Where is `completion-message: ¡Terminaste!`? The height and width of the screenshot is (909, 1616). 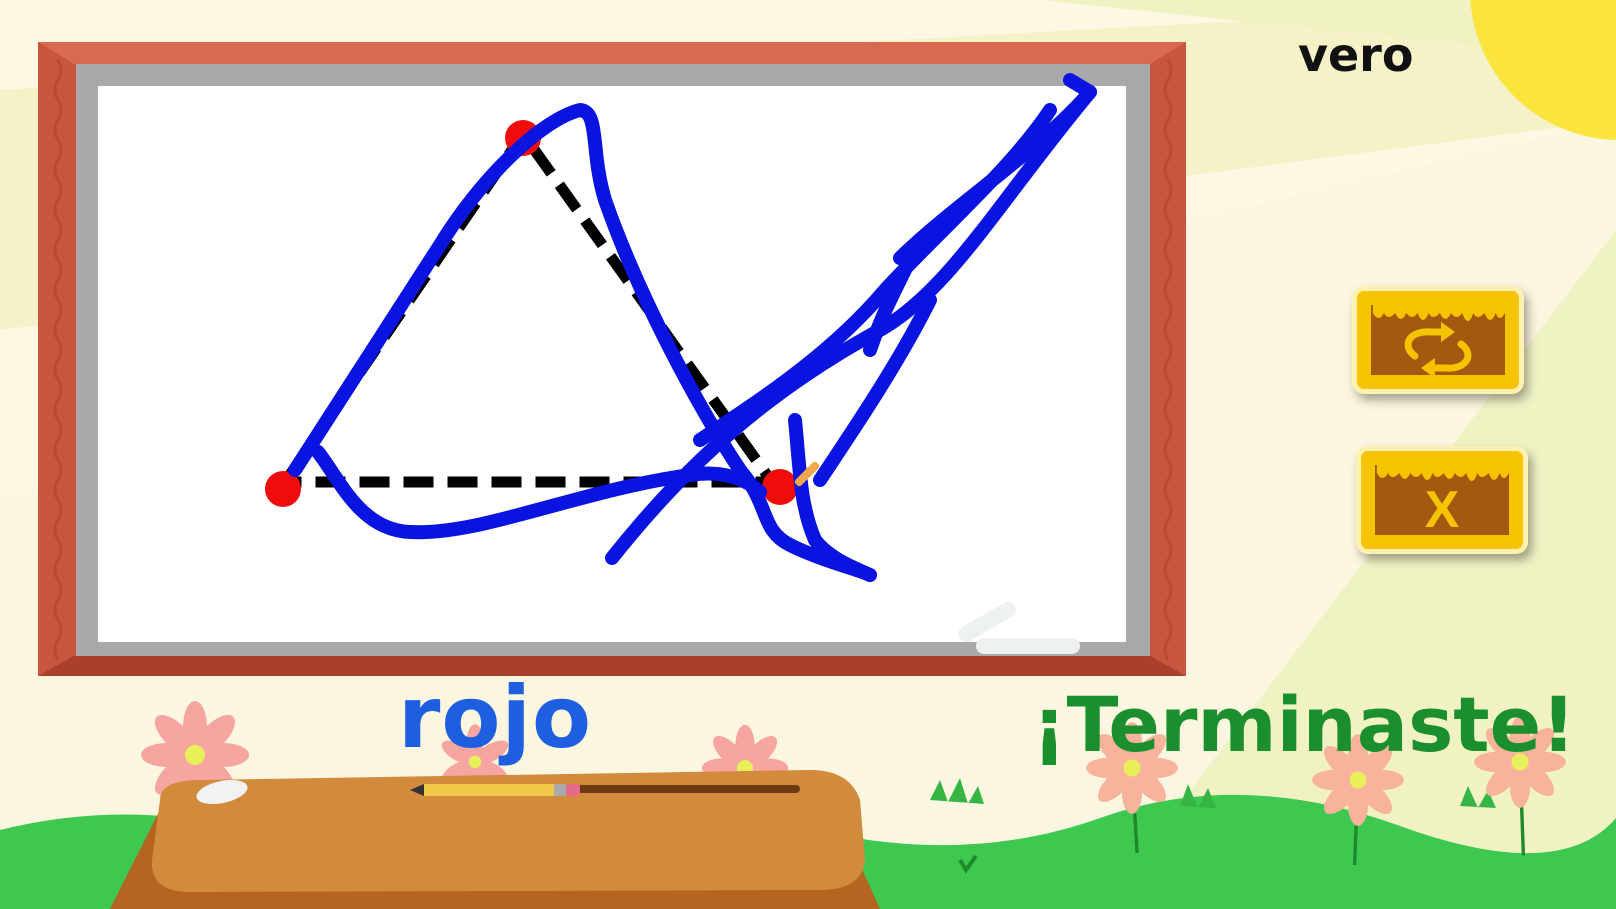
completion-message: ¡Terminaste! is located at coordinates (1304, 724).